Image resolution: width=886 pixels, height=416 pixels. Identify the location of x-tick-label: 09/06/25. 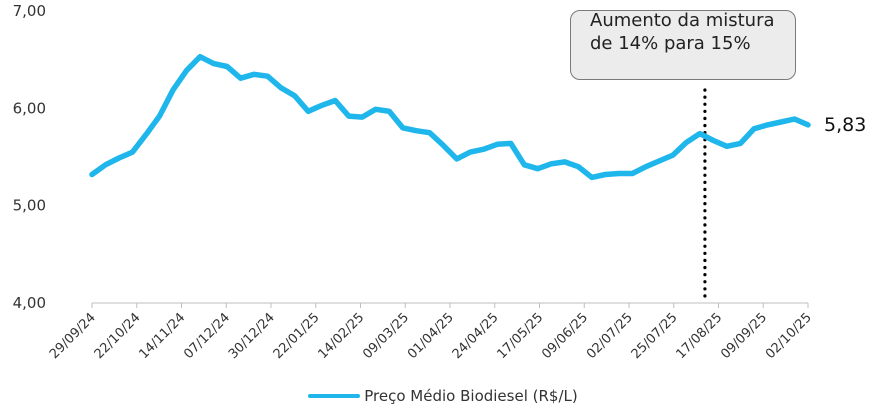
(565, 336).